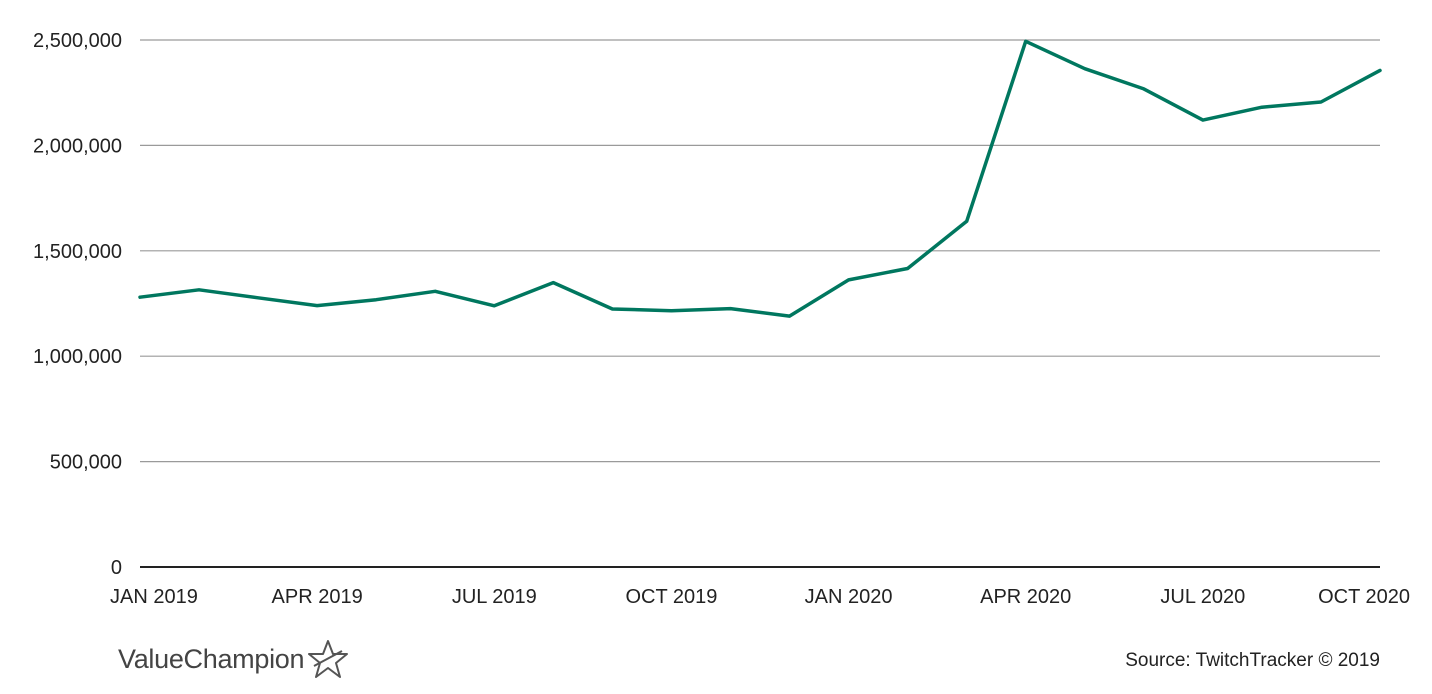 This screenshot has width=1432, height=694. Describe the element at coordinates (317, 597) in the screenshot. I see `x-tick-label: APR 2019` at that location.